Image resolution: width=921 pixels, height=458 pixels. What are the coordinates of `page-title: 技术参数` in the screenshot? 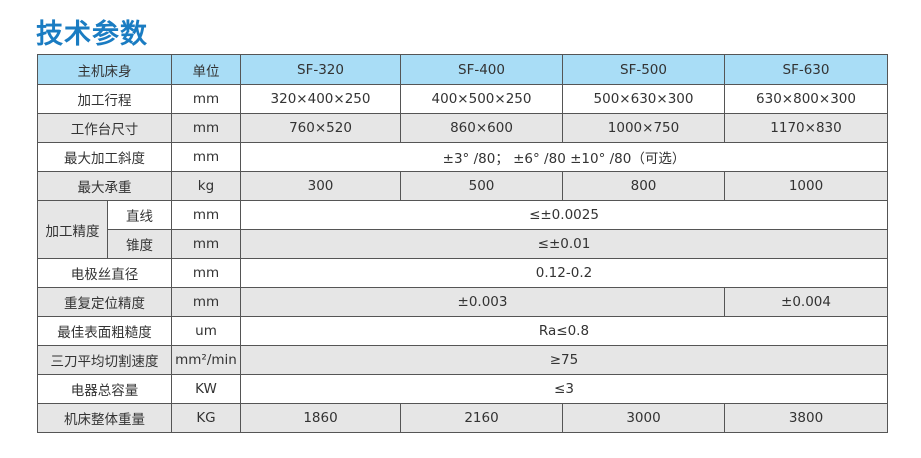 It's located at (92, 34).